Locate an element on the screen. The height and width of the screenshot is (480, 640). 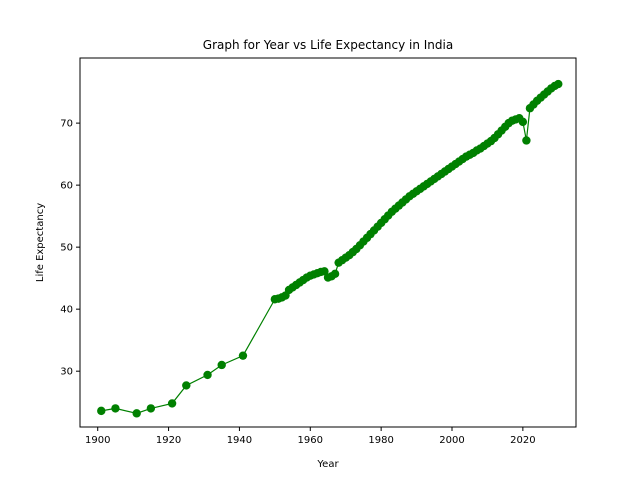
y-axis: 30 40 50 60 70 is located at coordinates (70, 248).